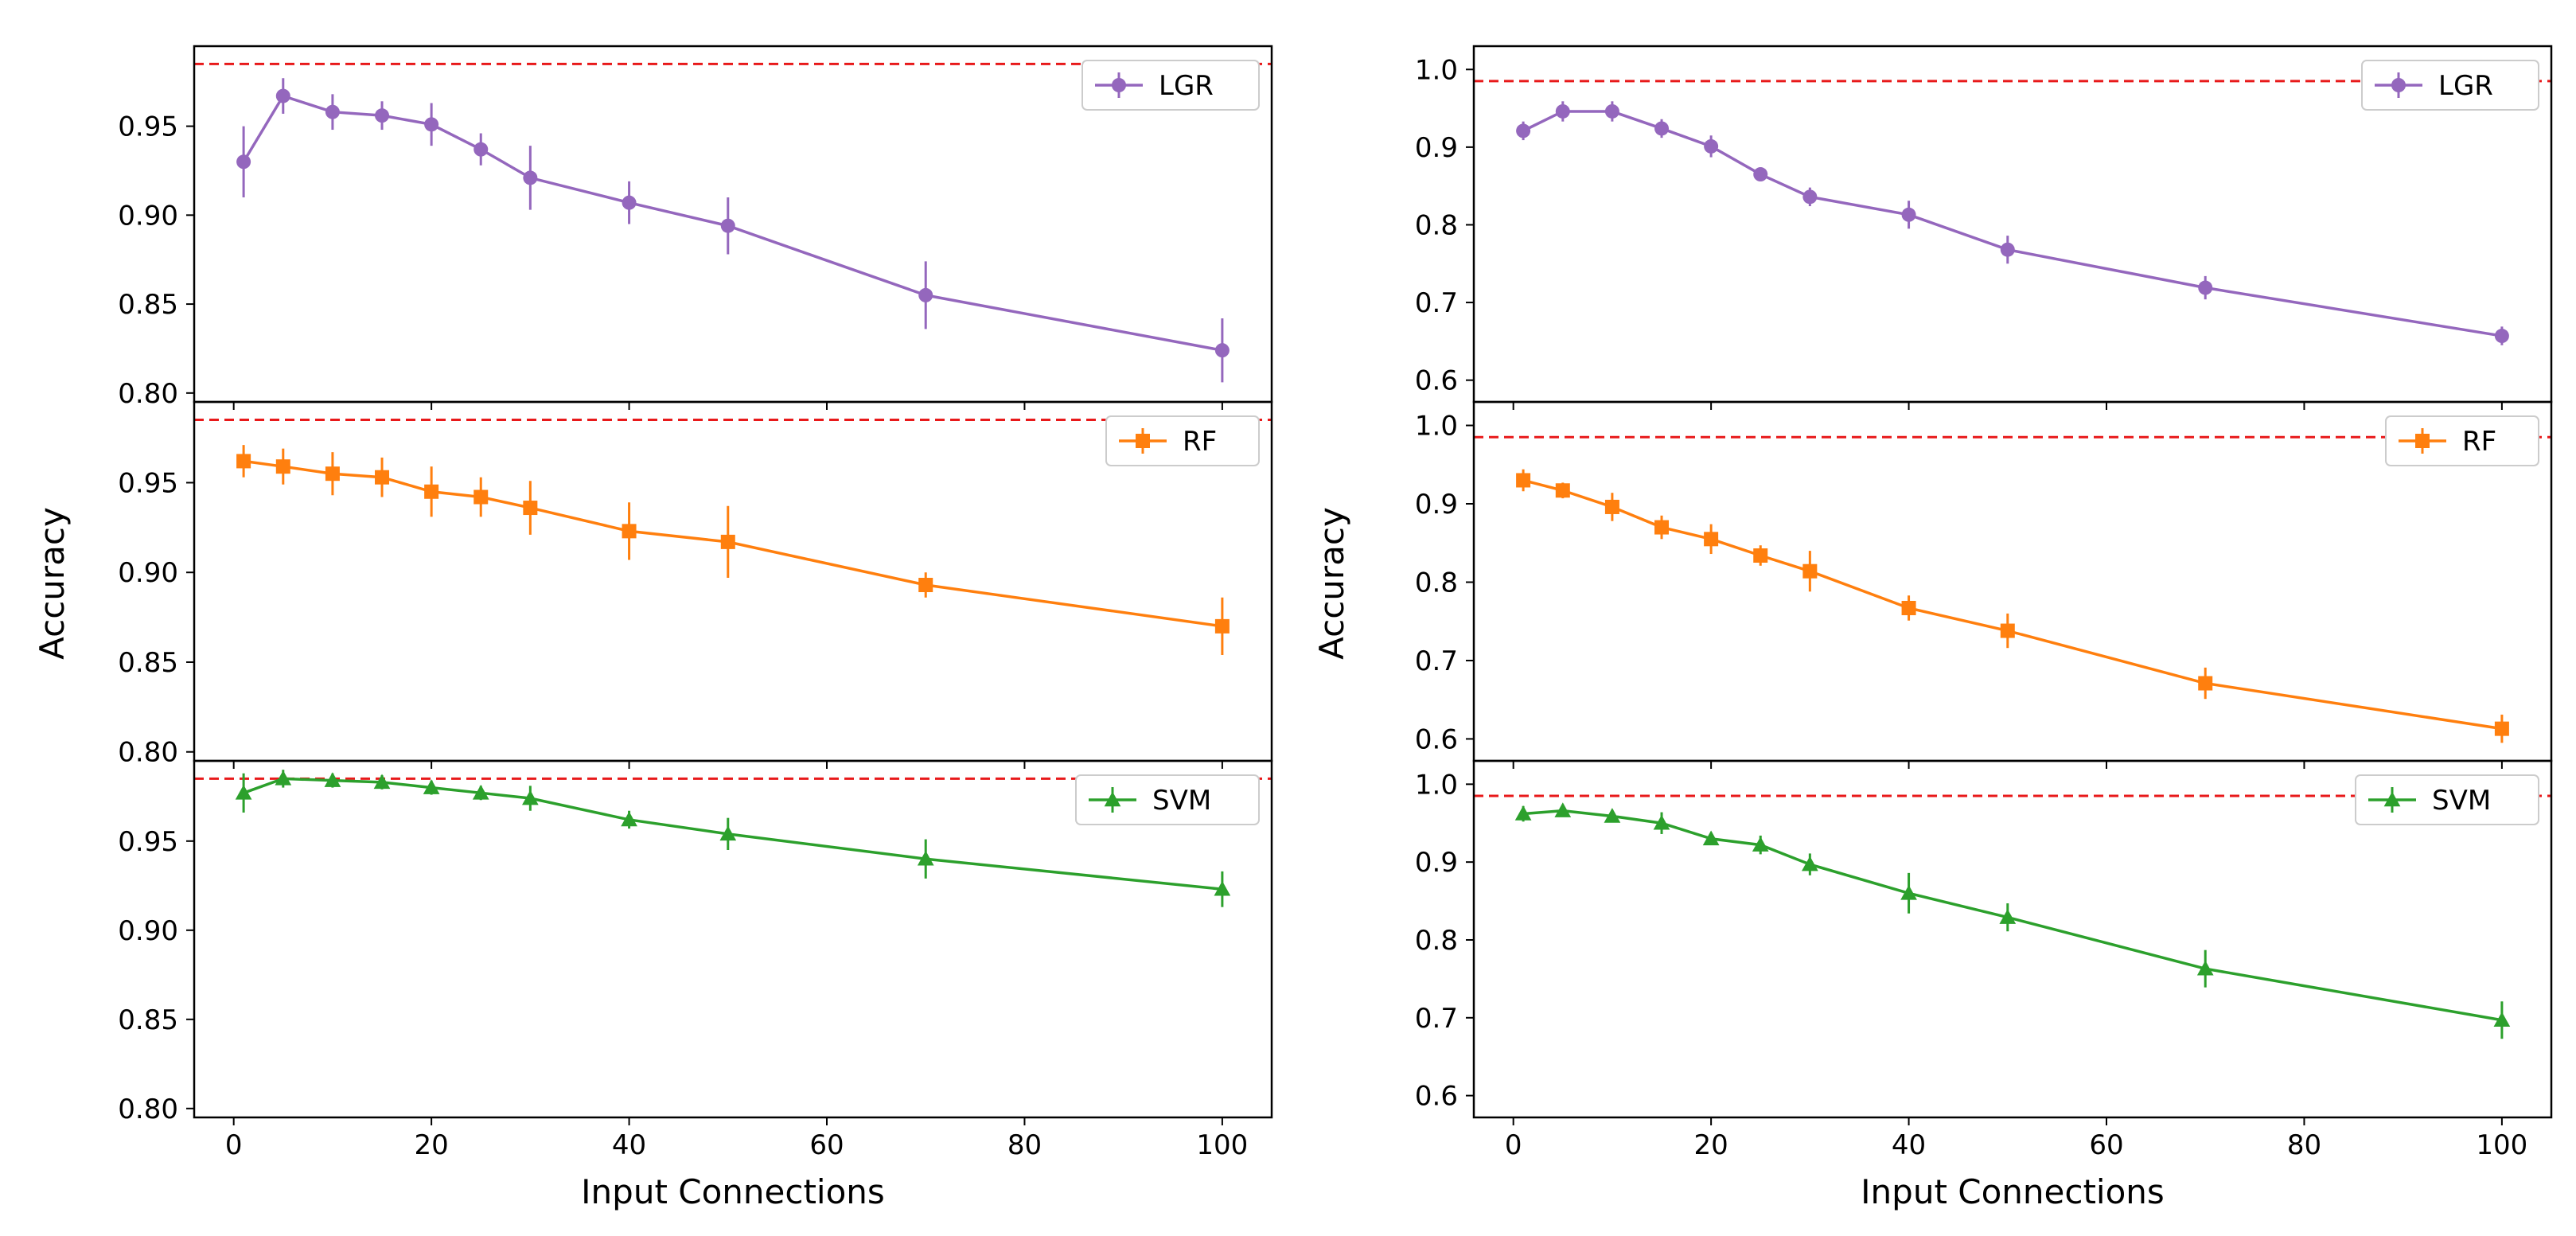 The width and height of the screenshot is (2576, 1236). What do you see at coordinates (2012, 223) in the screenshot?
I see `right-lgr-series-line` at bounding box center [2012, 223].